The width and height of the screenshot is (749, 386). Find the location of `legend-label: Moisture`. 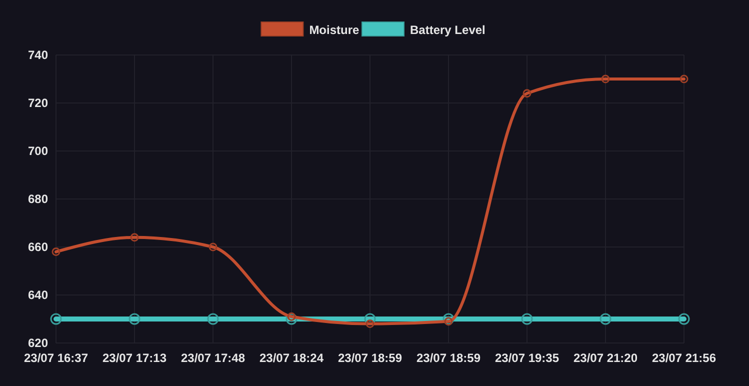

legend-label: Moisture is located at coordinates (334, 30).